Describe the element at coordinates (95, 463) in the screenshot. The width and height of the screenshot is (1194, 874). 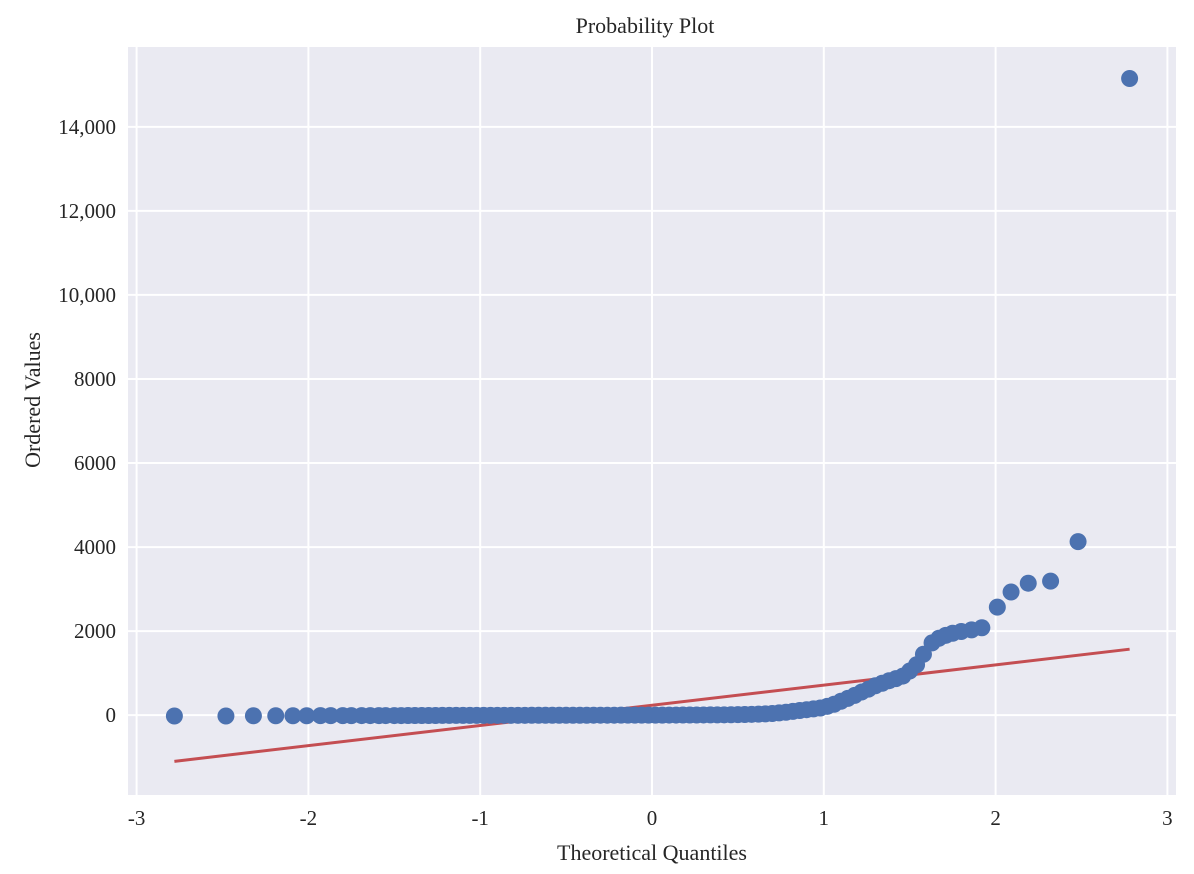
I see `y-tick-label: 6000` at that location.